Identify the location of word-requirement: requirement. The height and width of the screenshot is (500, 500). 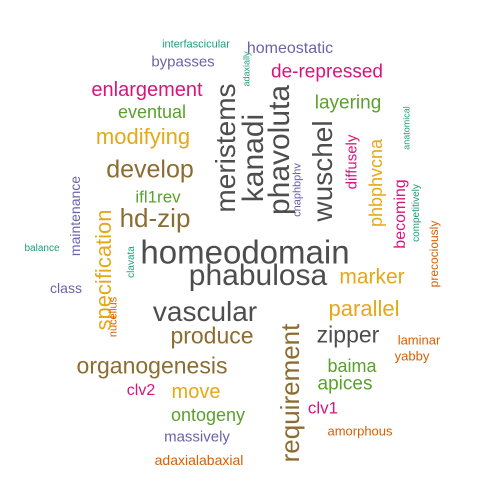
(290, 393).